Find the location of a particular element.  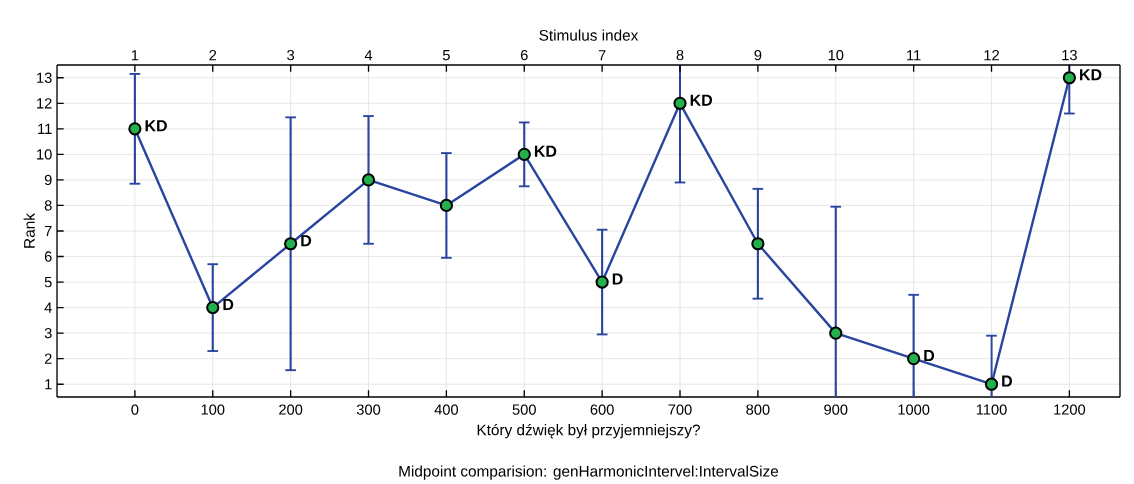

x-tick-label: 0 is located at coordinates (135, 409).